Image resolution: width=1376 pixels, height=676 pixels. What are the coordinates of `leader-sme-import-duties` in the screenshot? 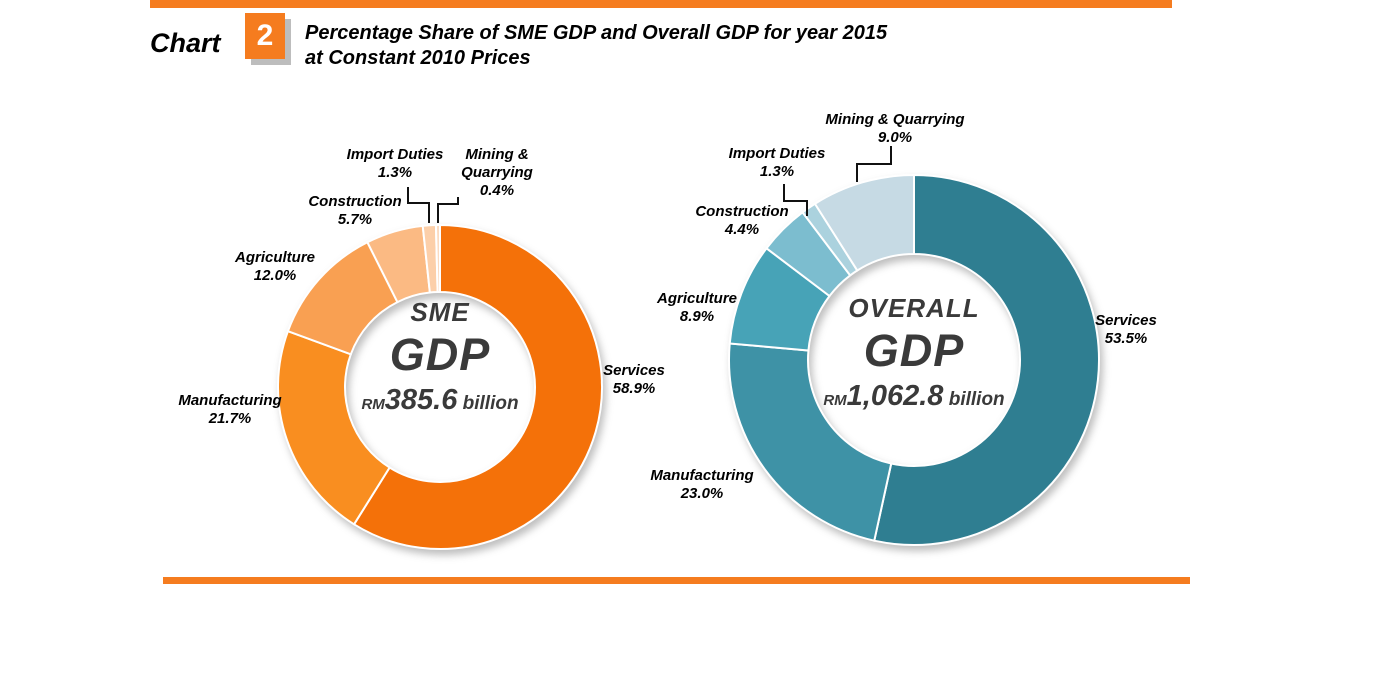 It's located at (418, 205).